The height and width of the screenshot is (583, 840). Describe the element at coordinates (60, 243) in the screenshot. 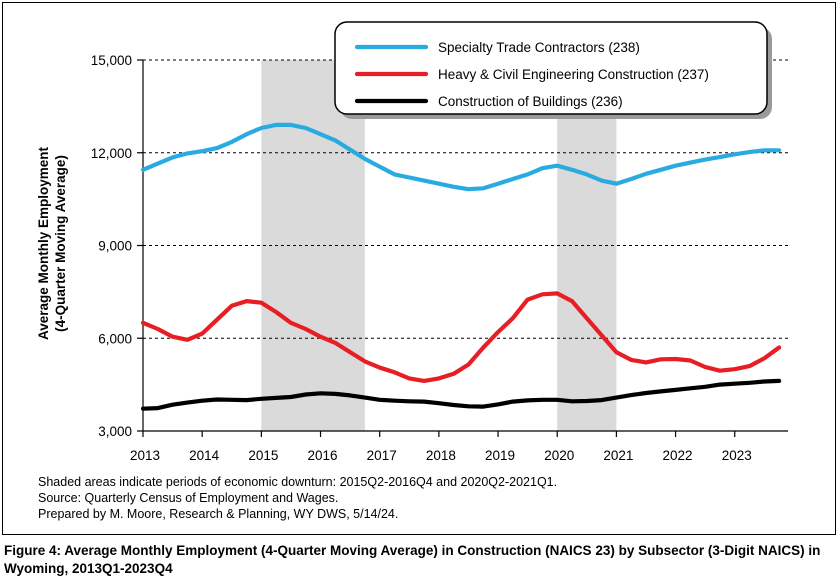

I see `y-axis-title-line-1: (4-Quarter Moving Average)` at that location.